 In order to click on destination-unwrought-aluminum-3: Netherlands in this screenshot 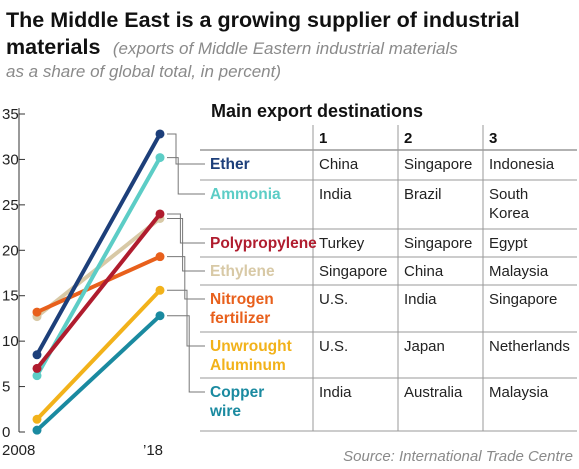, I will do `click(529, 346)`.